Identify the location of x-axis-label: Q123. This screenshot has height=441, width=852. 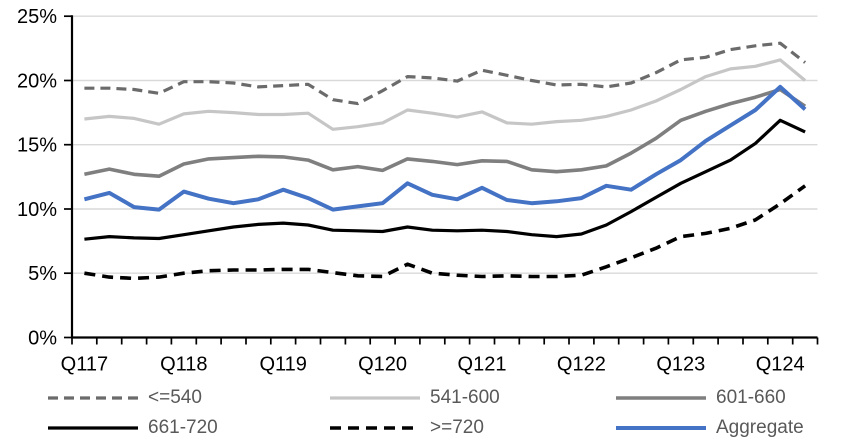
(680, 365).